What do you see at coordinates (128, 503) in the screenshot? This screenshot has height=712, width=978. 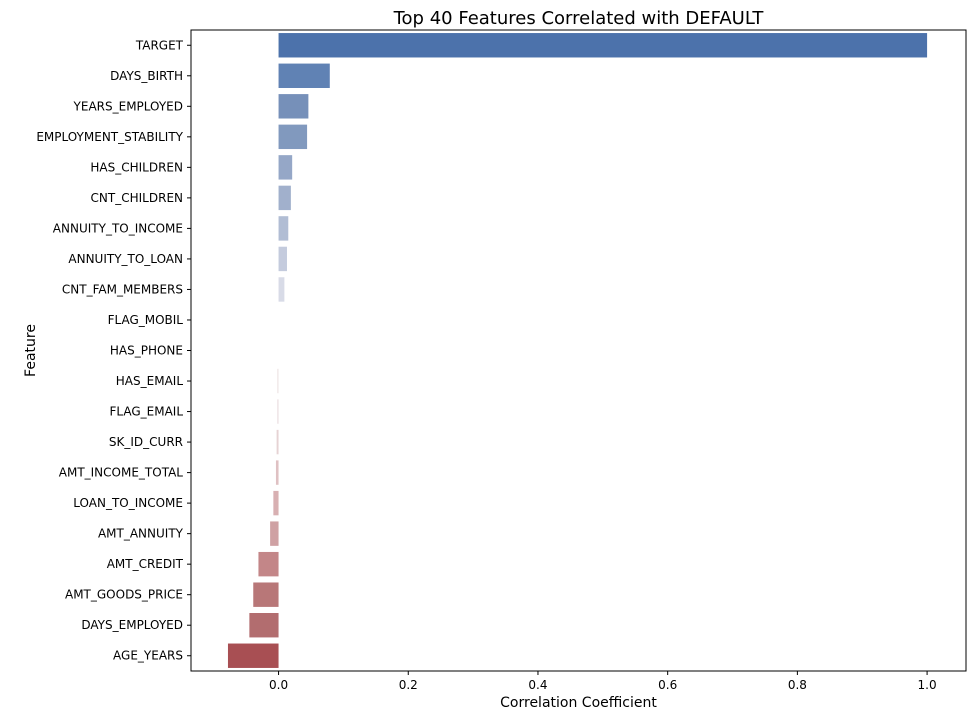 I see `y-tick-label: LOAN_TO_INCOME` at bounding box center [128, 503].